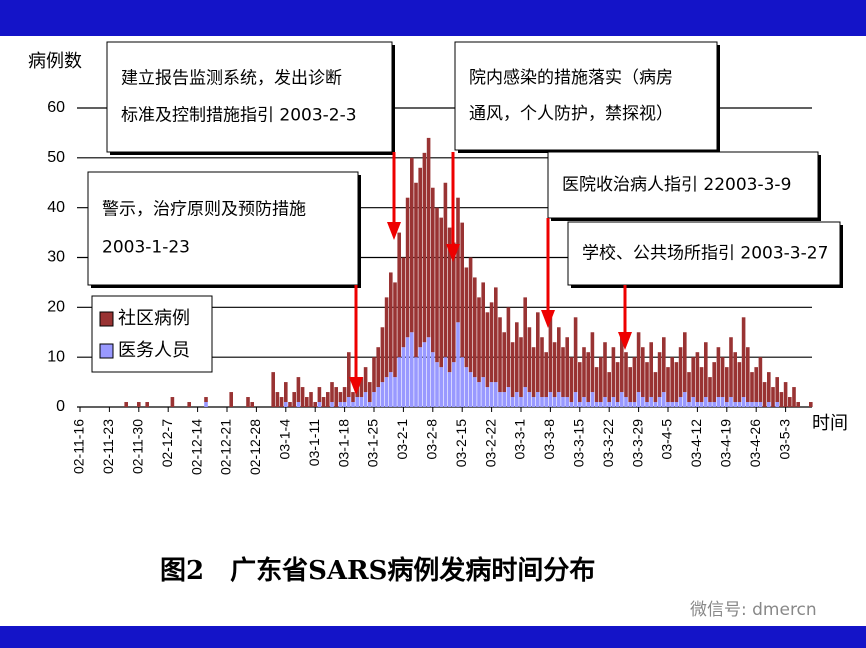 The height and width of the screenshot is (648, 866). I want to click on x-tick-label: 03-5-3, so click(784, 439).